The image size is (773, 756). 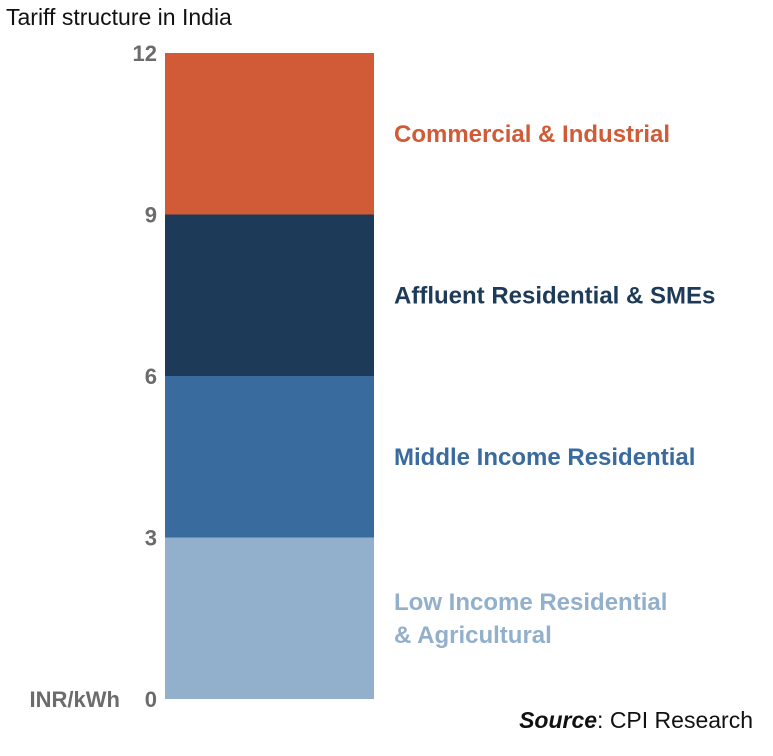 What do you see at coordinates (151, 215) in the screenshot?
I see `y-tick-label-3: 9` at bounding box center [151, 215].